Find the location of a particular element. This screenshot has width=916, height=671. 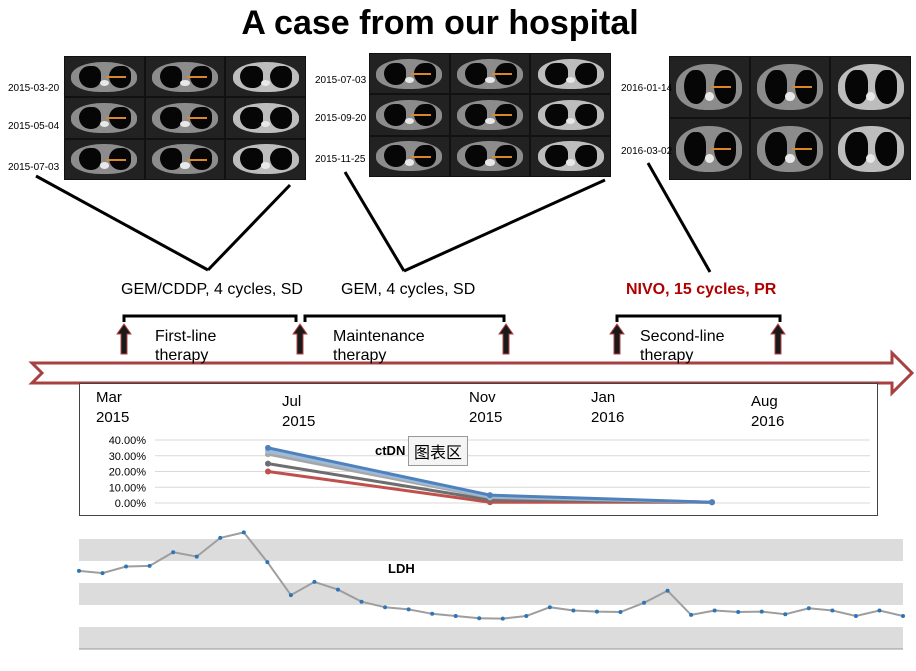

month-label: Aug 2016 is located at coordinates (768, 411).